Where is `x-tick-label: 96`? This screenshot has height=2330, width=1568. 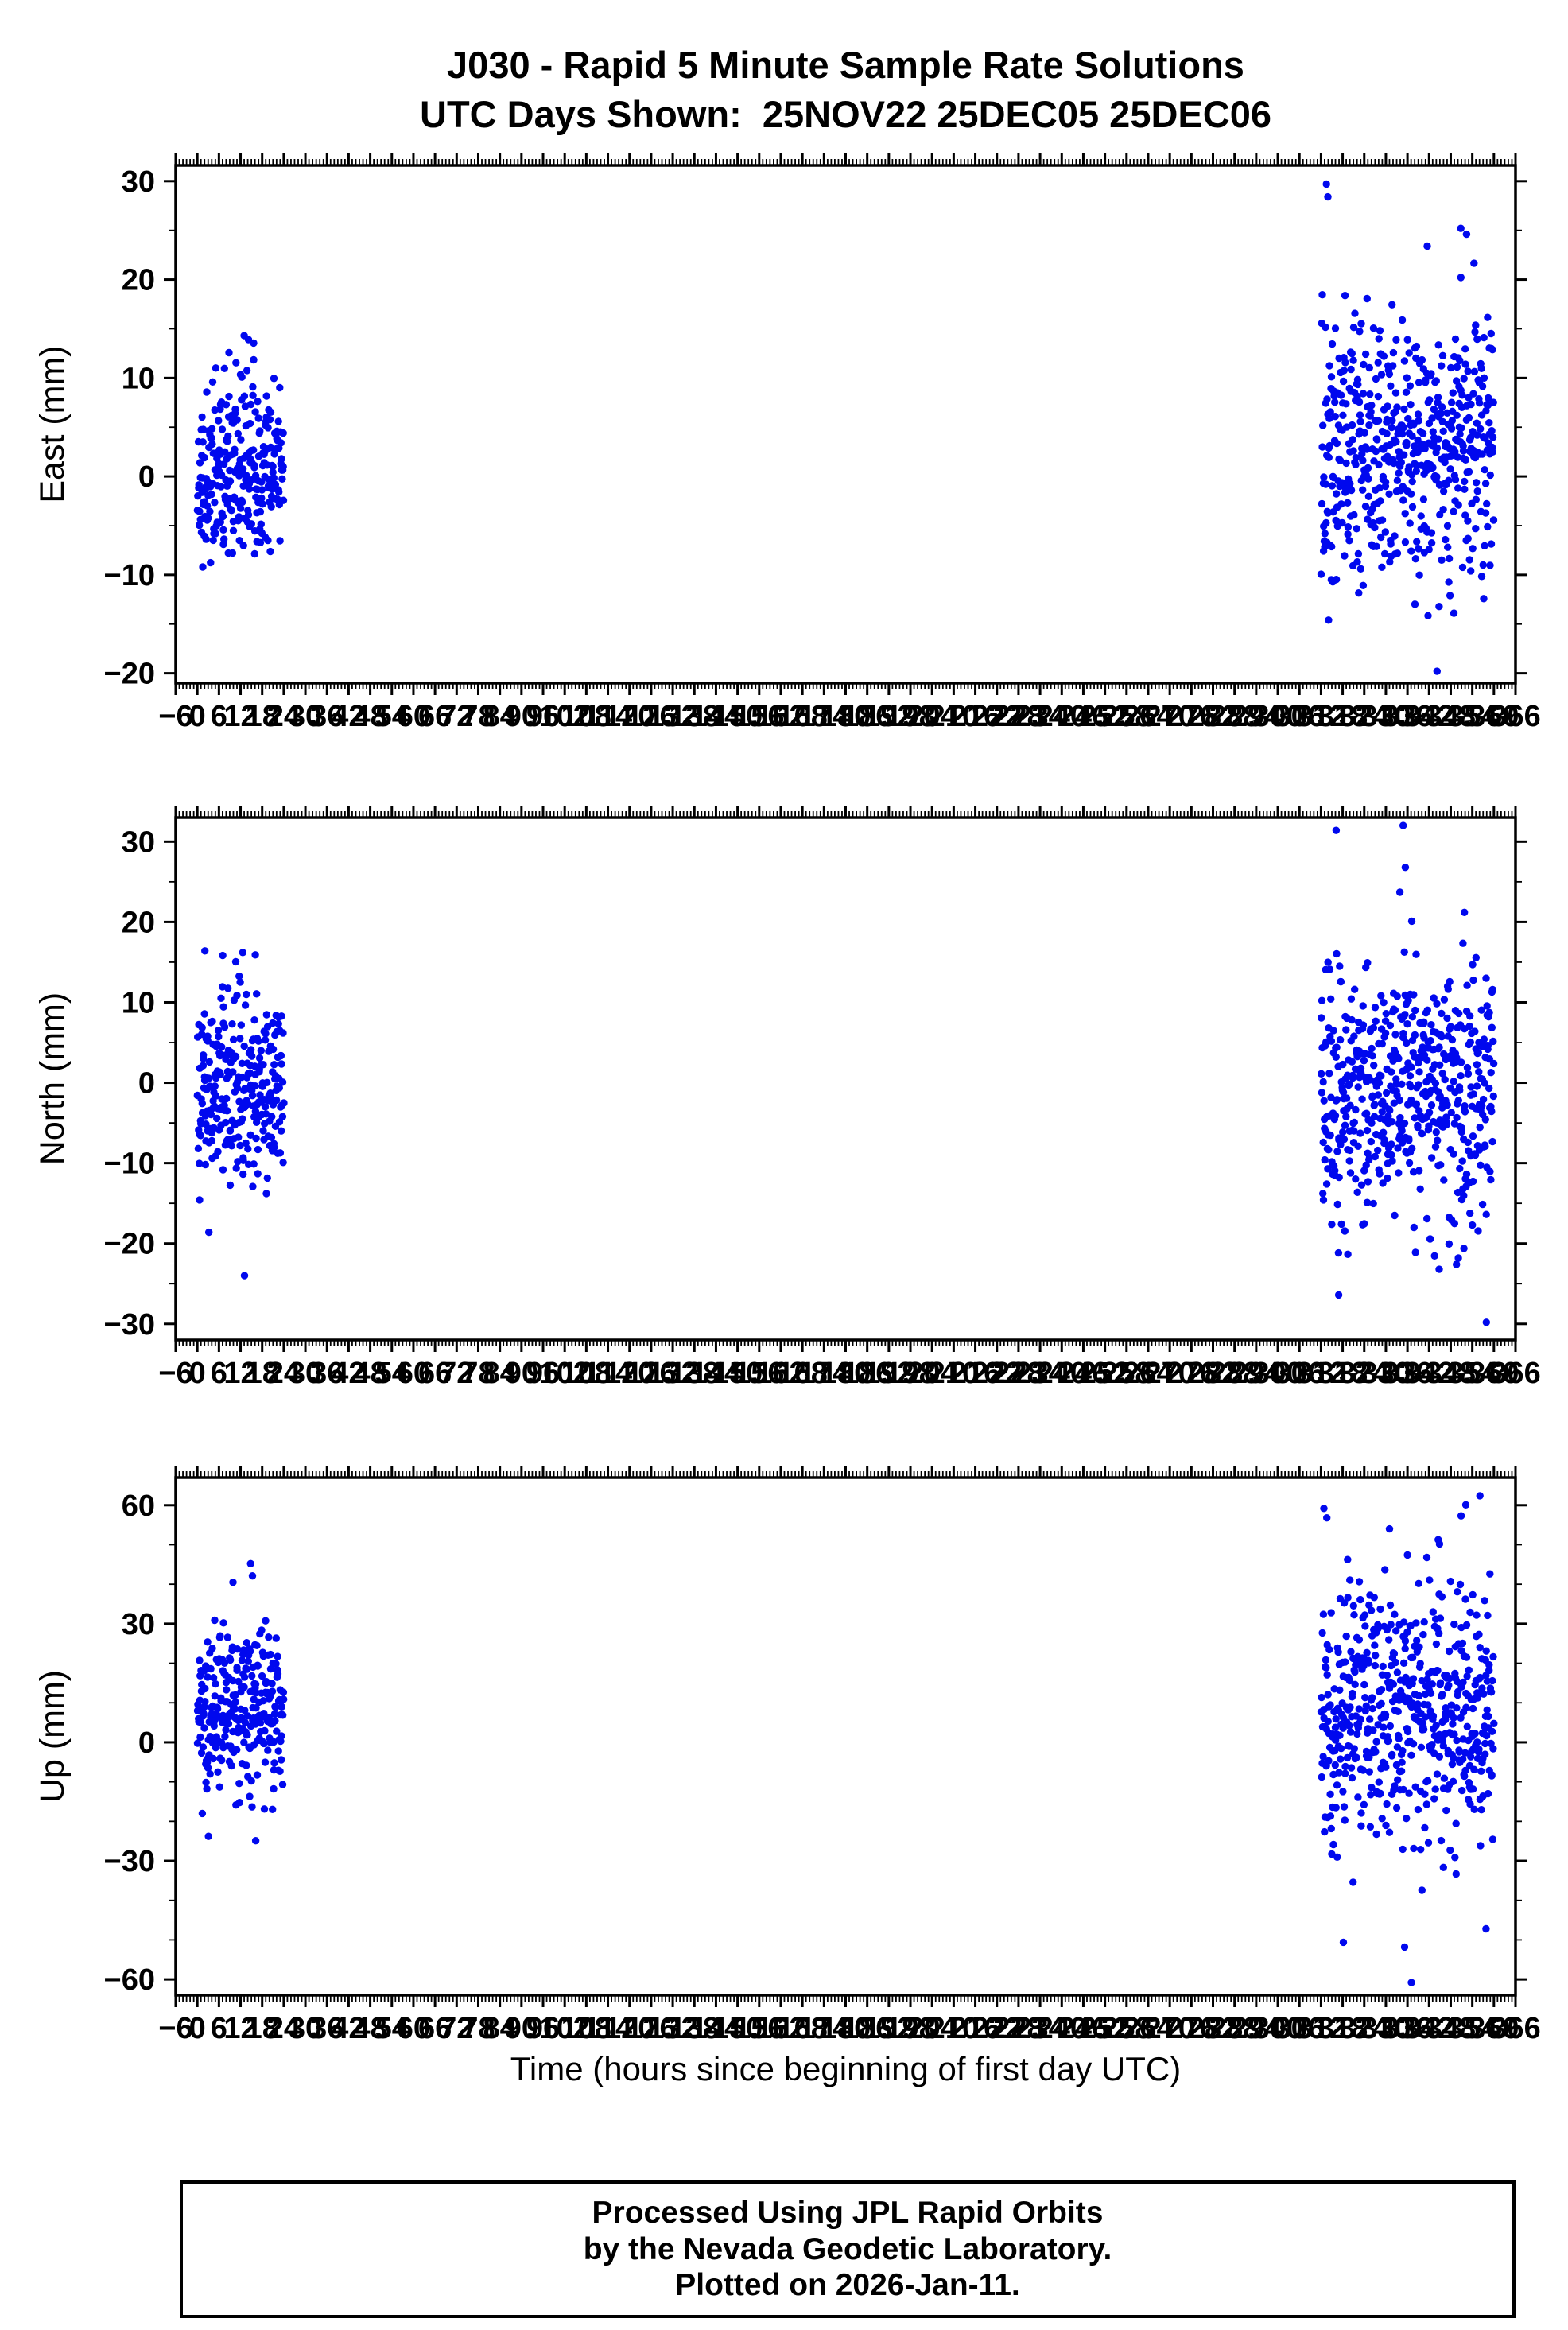
x-tick-label: 96 is located at coordinates (543, 1373).